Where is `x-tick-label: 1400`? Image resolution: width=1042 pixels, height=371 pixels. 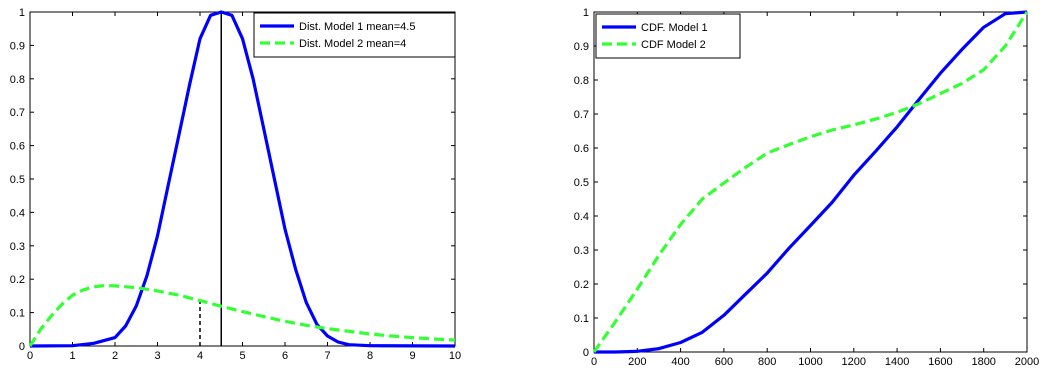
x-tick-label: 1400 is located at coordinates (897, 362).